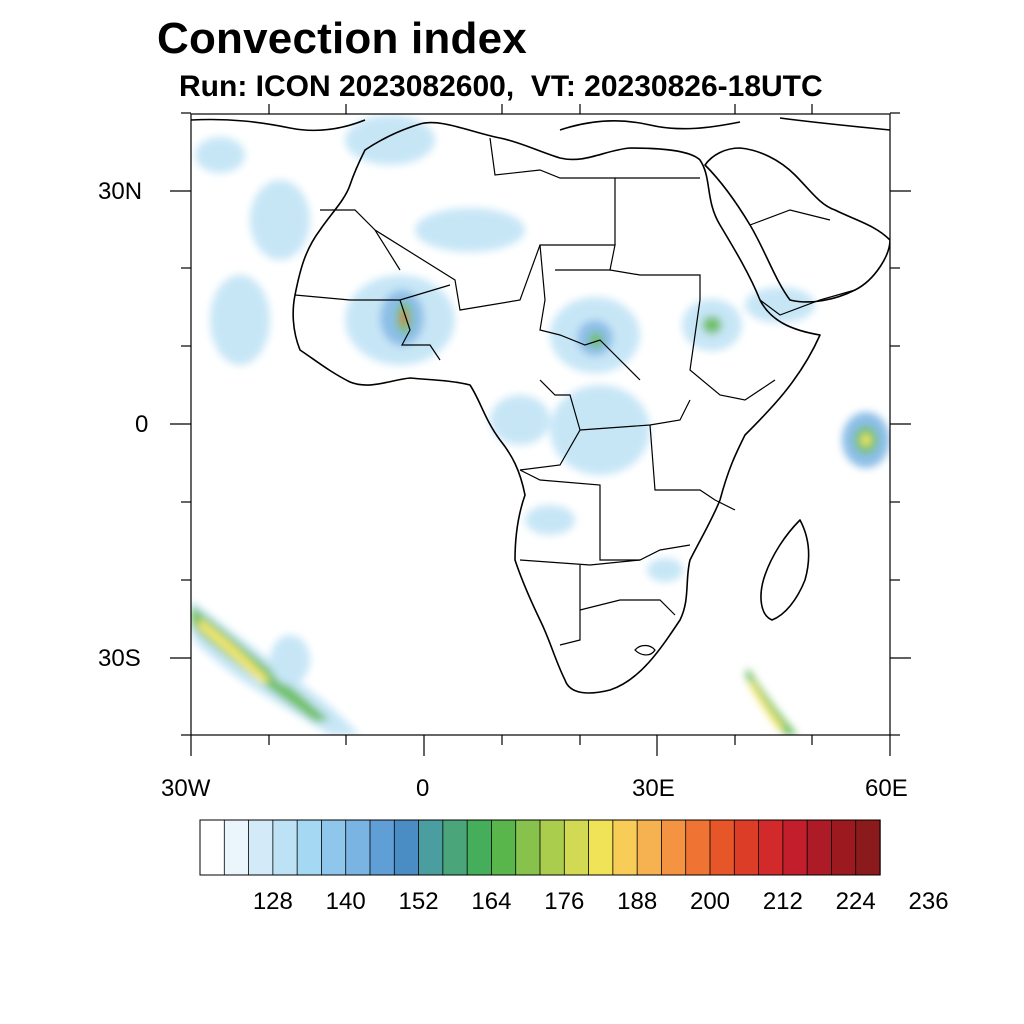 The height and width of the screenshot is (1024, 1024). Describe the element at coordinates (928, 901) in the screenshot. I see `colorbar-label: 236` at that location.